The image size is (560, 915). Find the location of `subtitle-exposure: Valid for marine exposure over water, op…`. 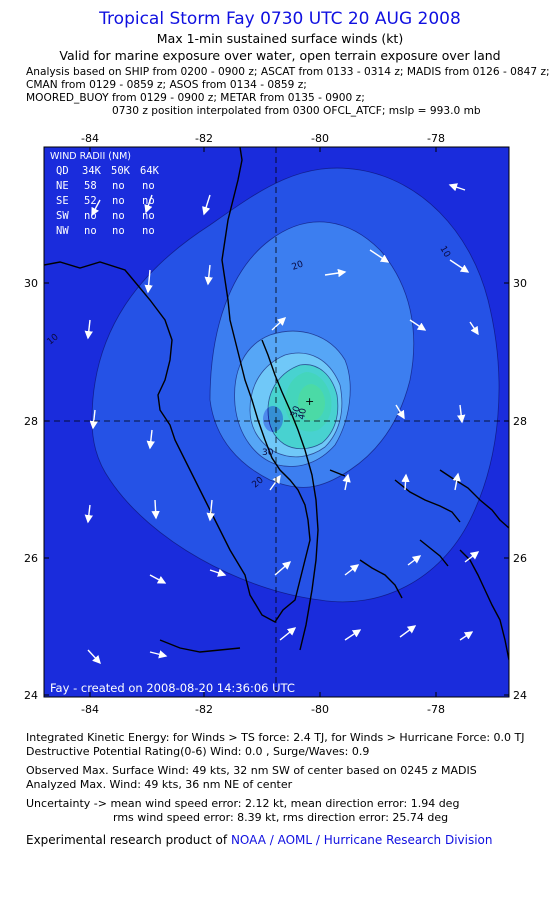

subtitle-exposure: Valid for marine exposure over water, op… is located at coordinates (280, 55).